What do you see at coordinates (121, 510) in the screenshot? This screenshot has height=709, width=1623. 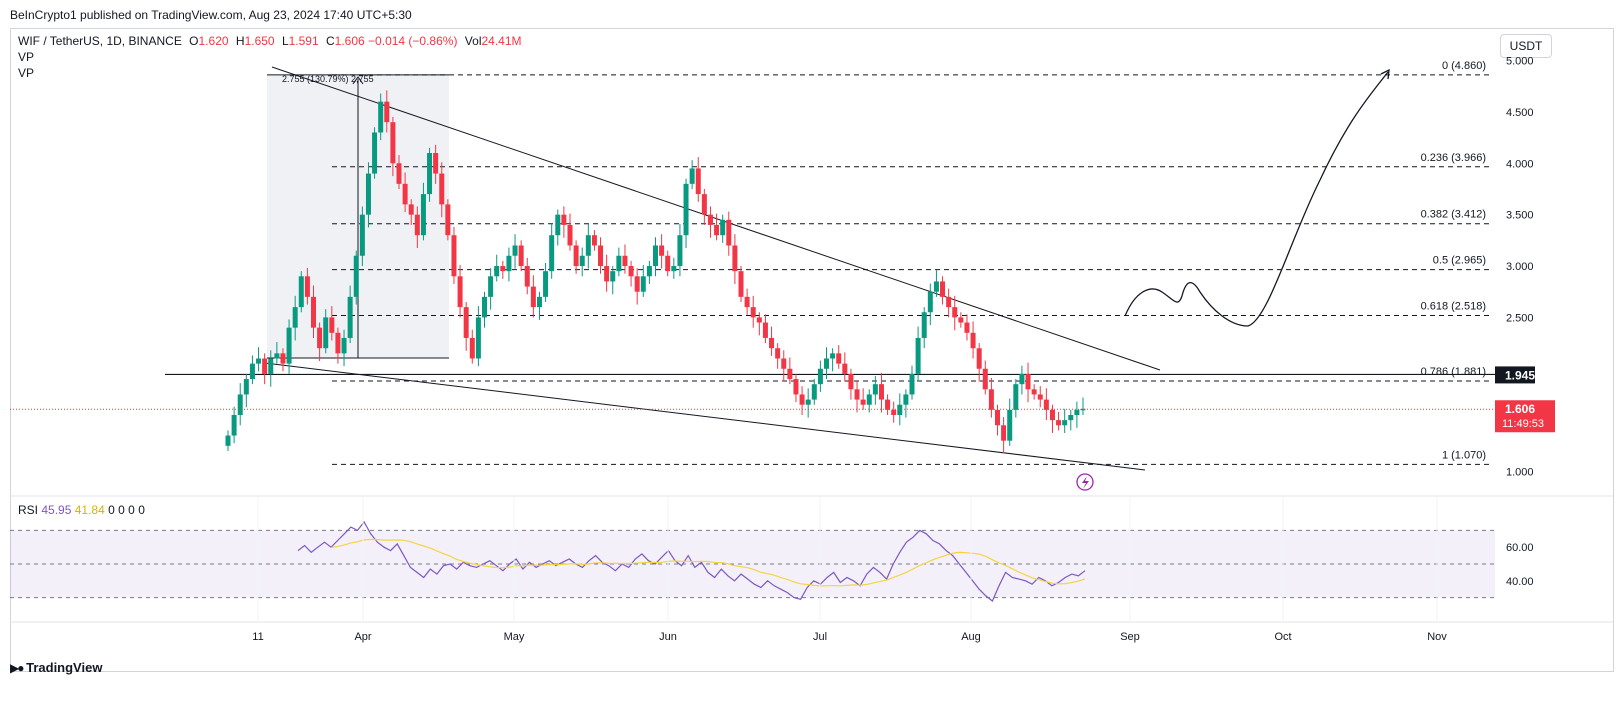 I see `rsi-extra-1: 0` at bounding box center [121, 510].